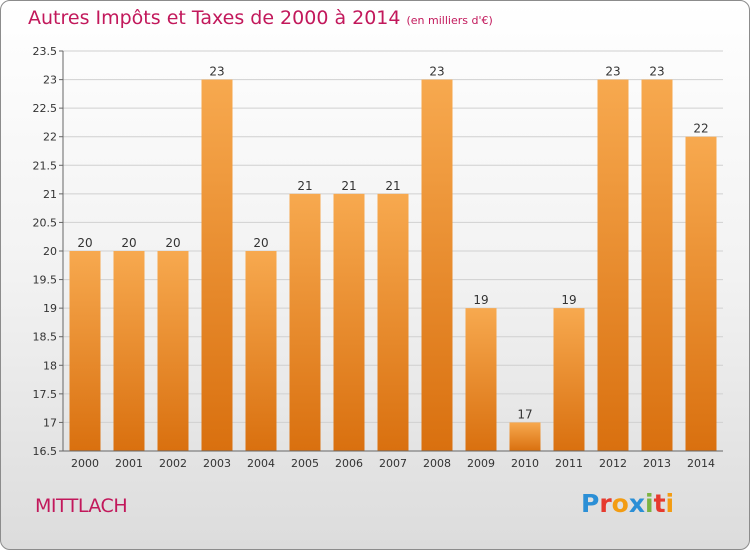 This screenshot has width=750, height=550. What do you see at coordinates (81, 506) in the screenshot?
I see `town-name: MITTLACH` at bounding box center [81, 506].